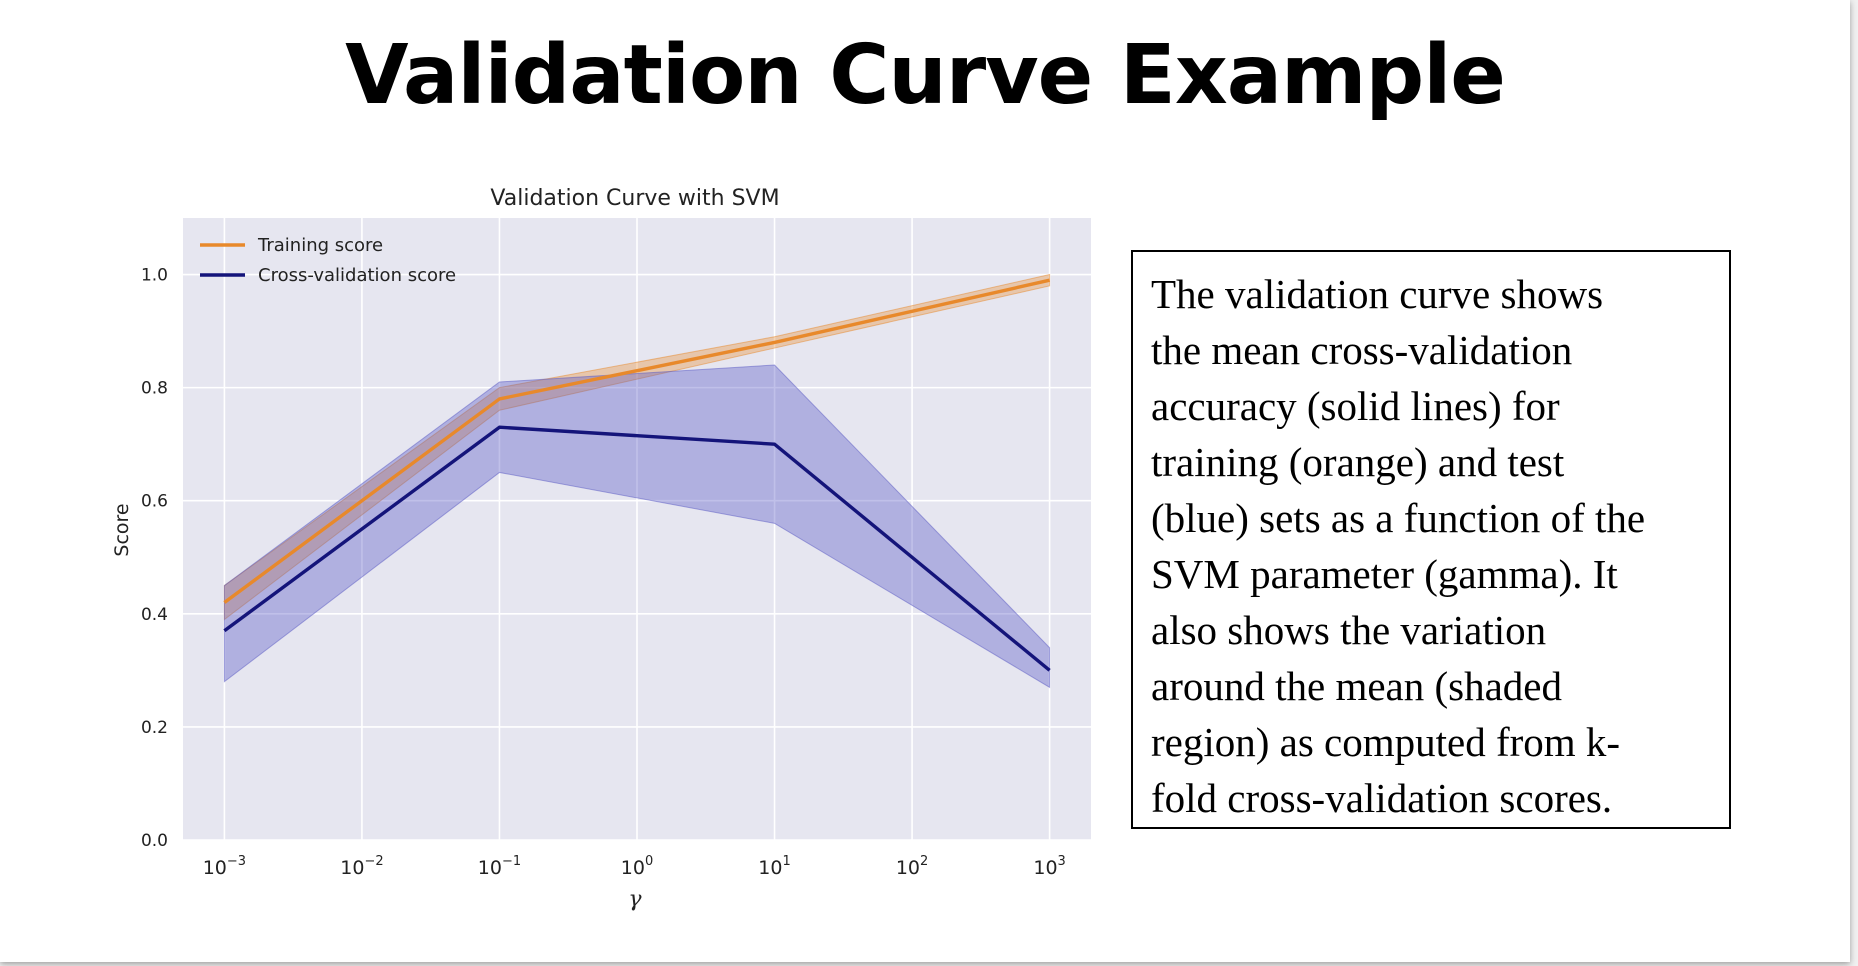  What do you see at coordinates (154, 841) in the screenshot?
I see `y-tick-label: 0.0` at bounding box center [154, 841].